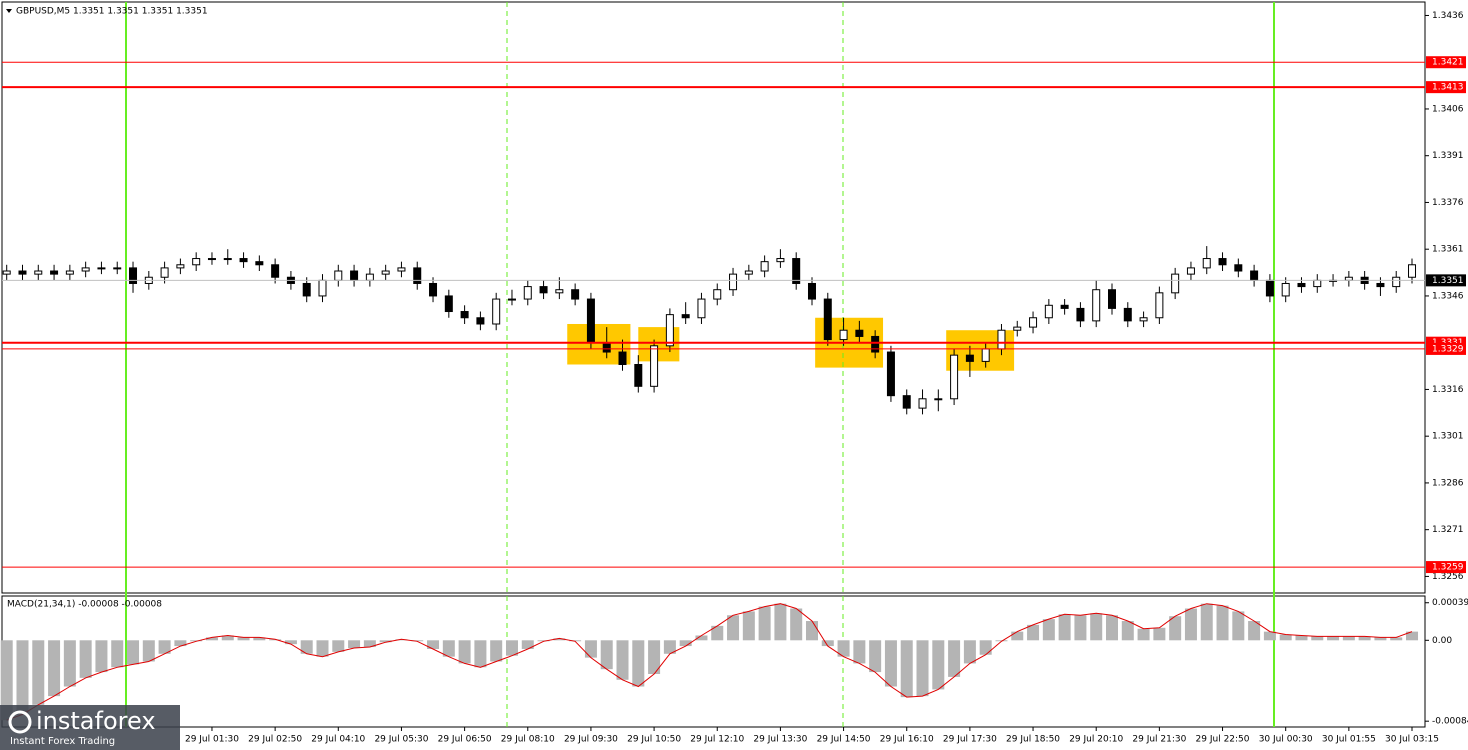 The width and height of the screenshot is (1468, 750). Describe the element at coordinates (84, 605) in the screenshot. I see `macd-title: MACD(21,34,1) -0.00008 -0.00008` at that location.